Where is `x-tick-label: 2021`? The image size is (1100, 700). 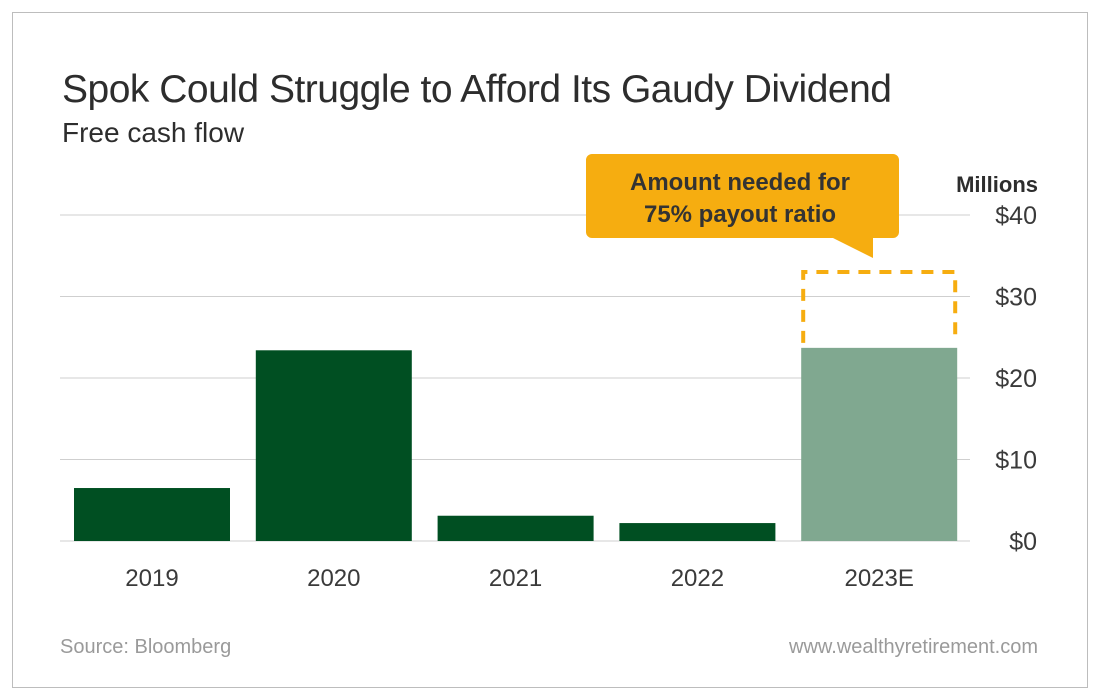
x-tick-label: 2021 is located at coordinates (515, 578).